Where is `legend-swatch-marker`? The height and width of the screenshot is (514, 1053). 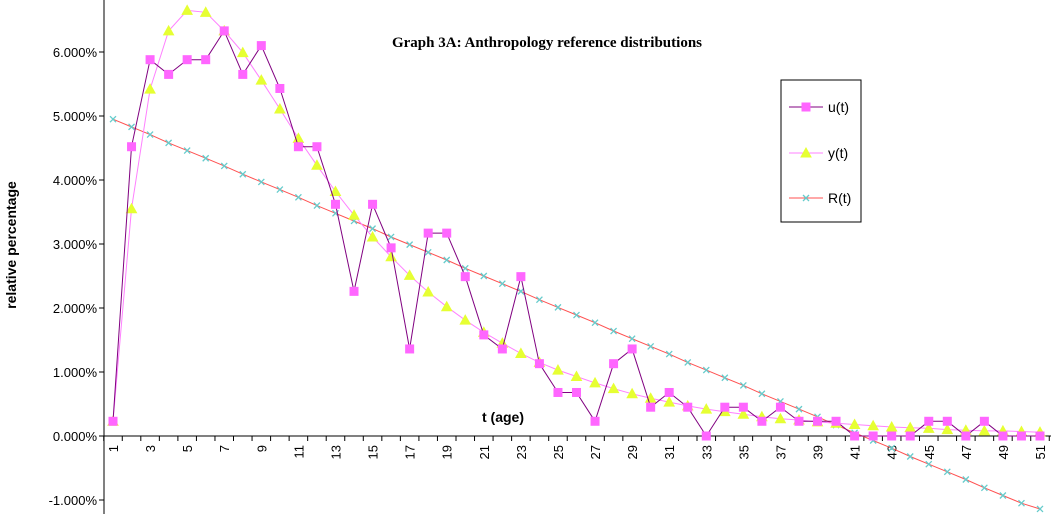 legend-swatch-marker is located at coordinates (806, 152).